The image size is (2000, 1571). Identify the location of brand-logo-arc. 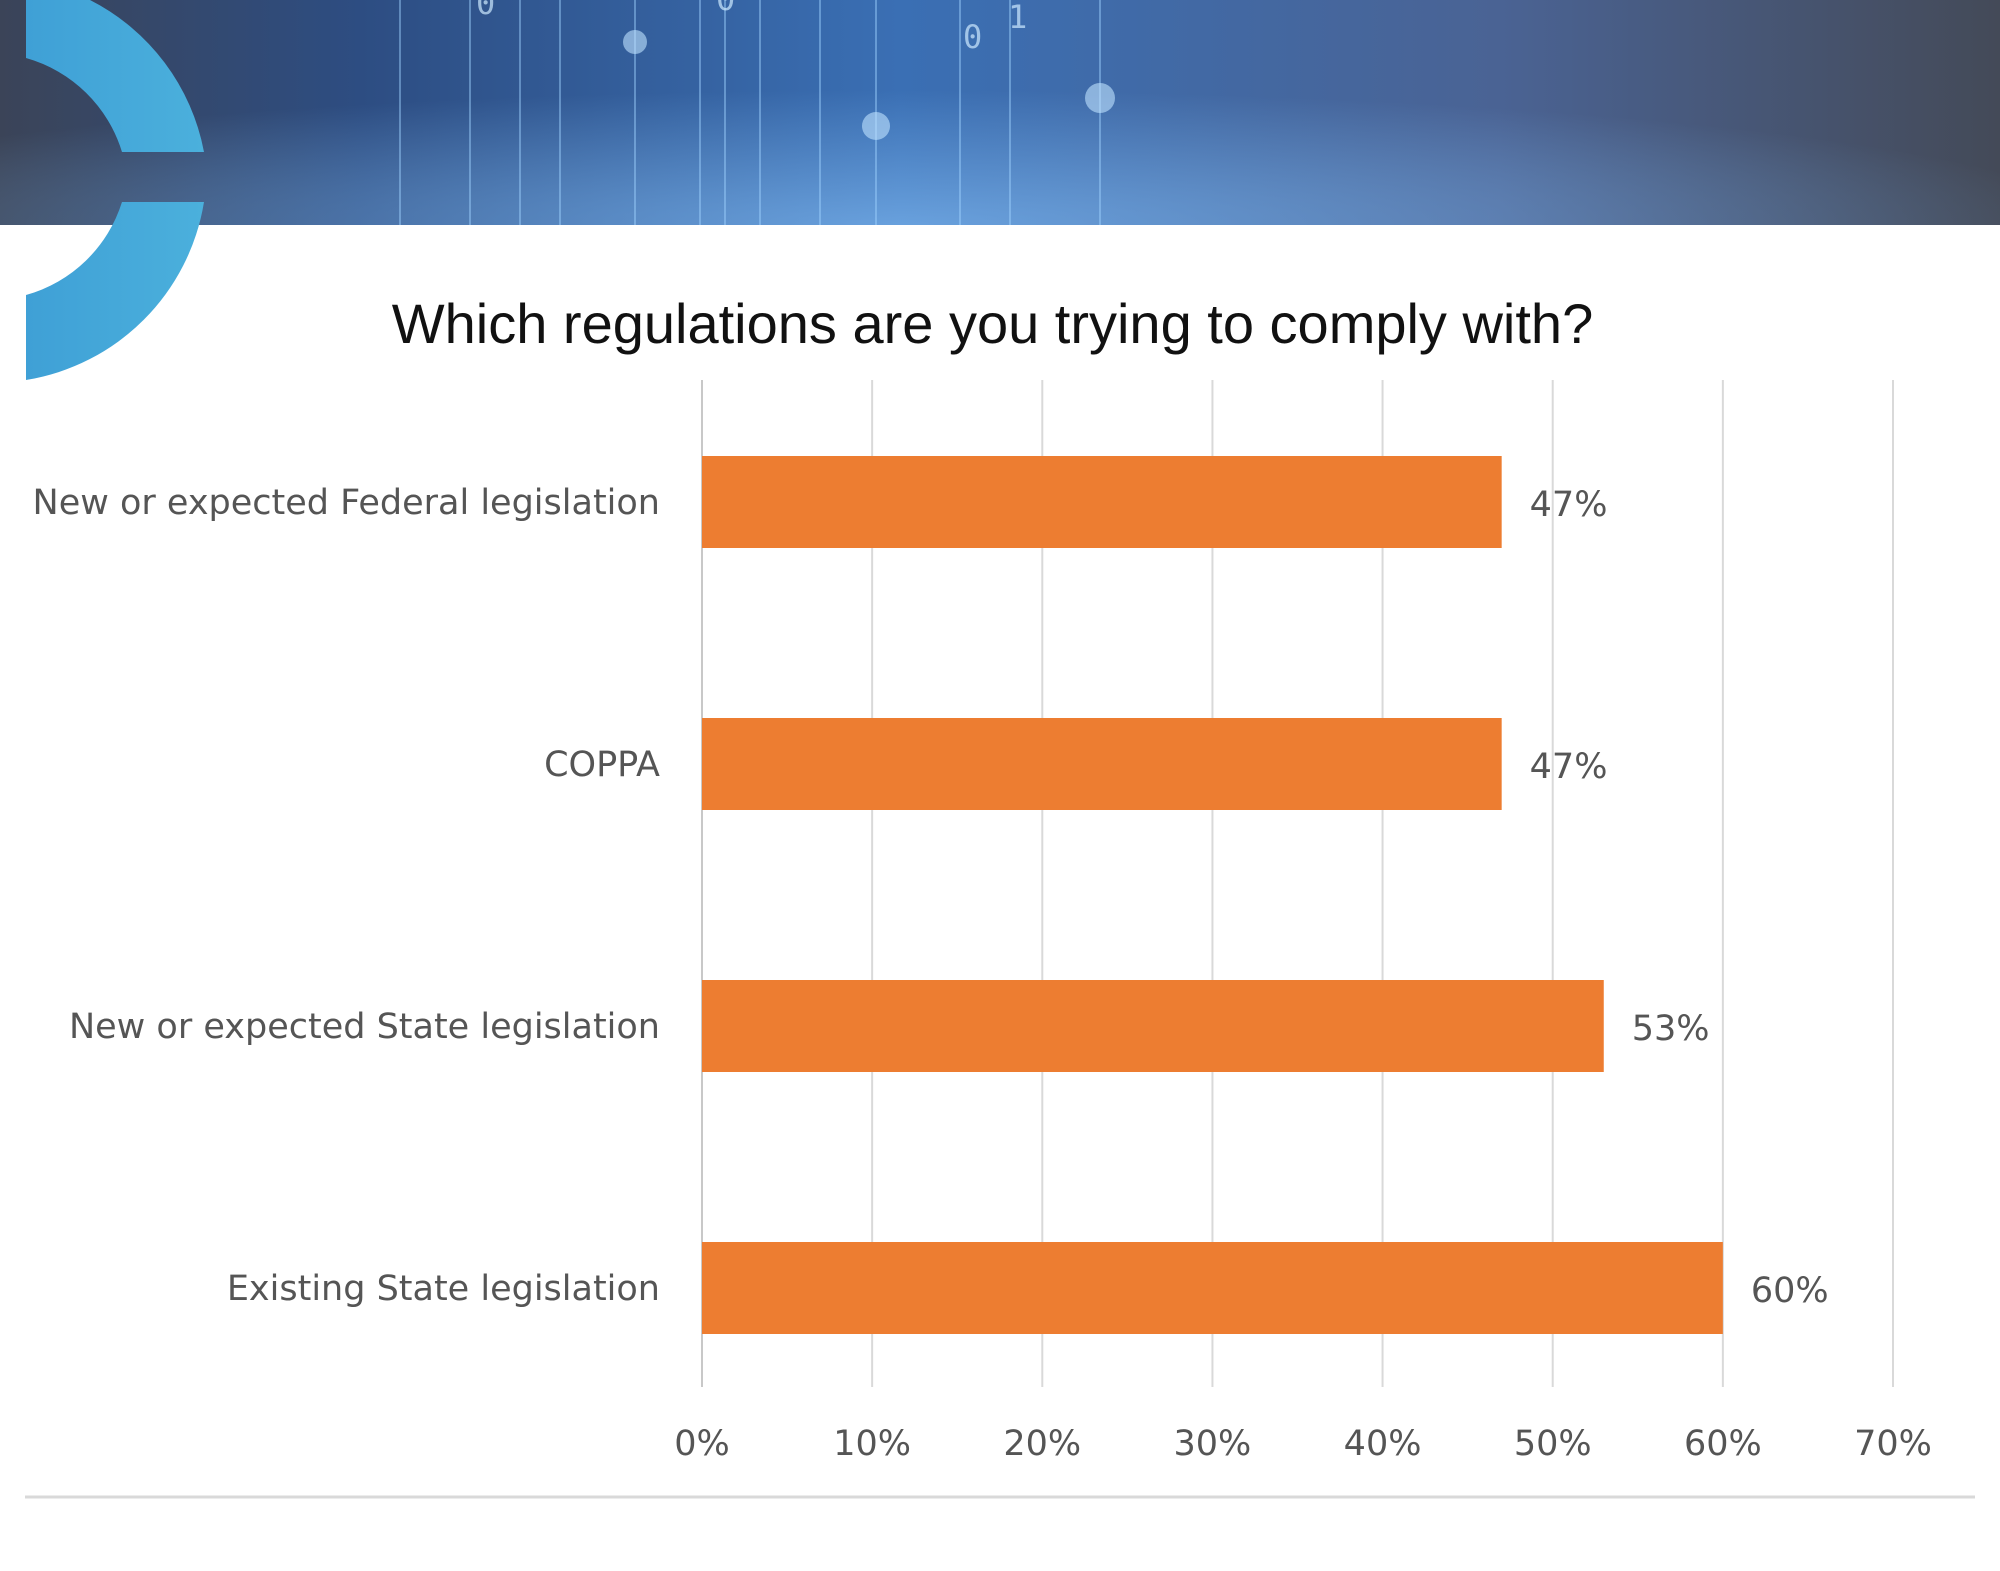
(115, 190).